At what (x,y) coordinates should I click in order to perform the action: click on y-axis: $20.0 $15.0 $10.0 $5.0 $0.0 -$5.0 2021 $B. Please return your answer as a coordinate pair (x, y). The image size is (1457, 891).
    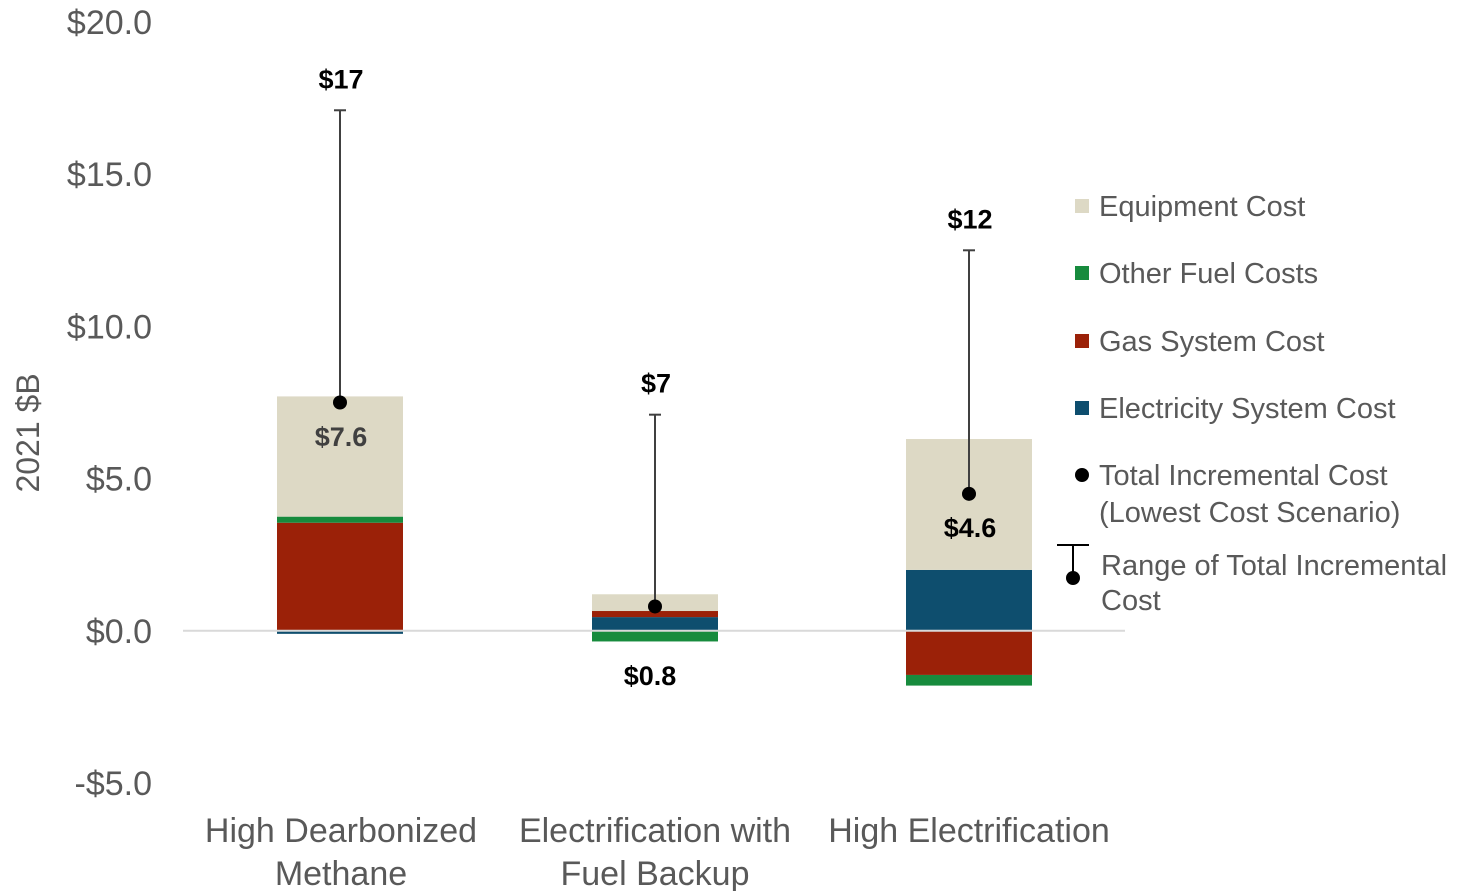
    Looking at the image, I should click on (81, 403).